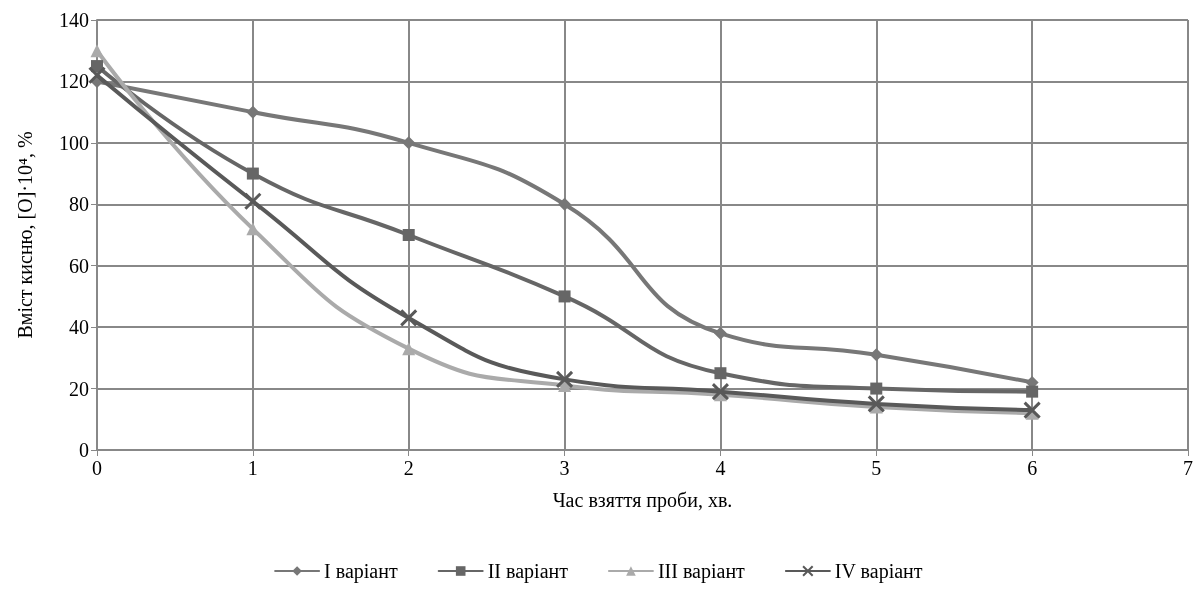 The image size is (1197, 592). Describe the element at coordinates (361, 571) in the screenshot. I see `legend-label: I варіант` at that location.